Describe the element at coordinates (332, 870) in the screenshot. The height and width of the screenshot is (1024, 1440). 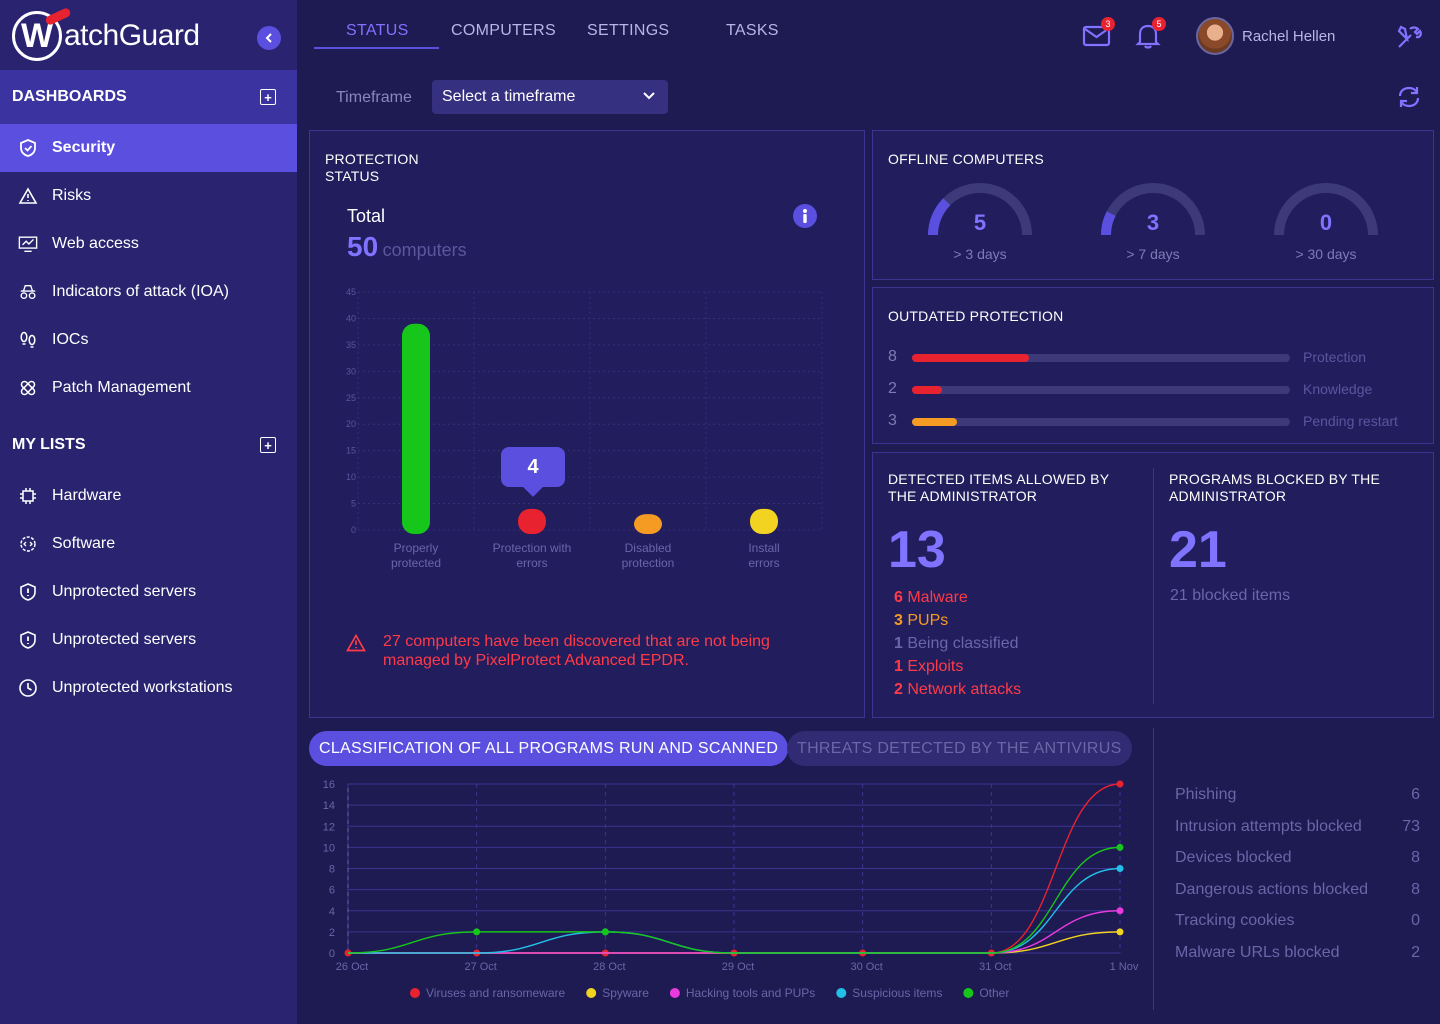
I see `y-tick-label: 8` at that location.